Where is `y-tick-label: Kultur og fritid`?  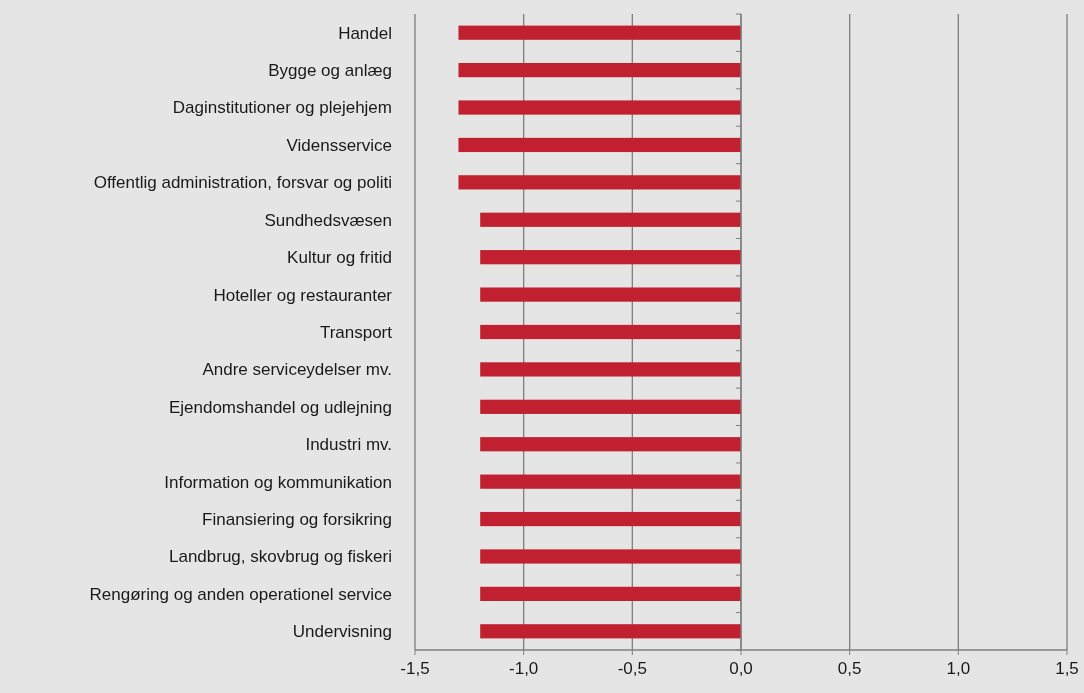
y-tick-label: Kultur og fritid is located at coordinates (339, 258).